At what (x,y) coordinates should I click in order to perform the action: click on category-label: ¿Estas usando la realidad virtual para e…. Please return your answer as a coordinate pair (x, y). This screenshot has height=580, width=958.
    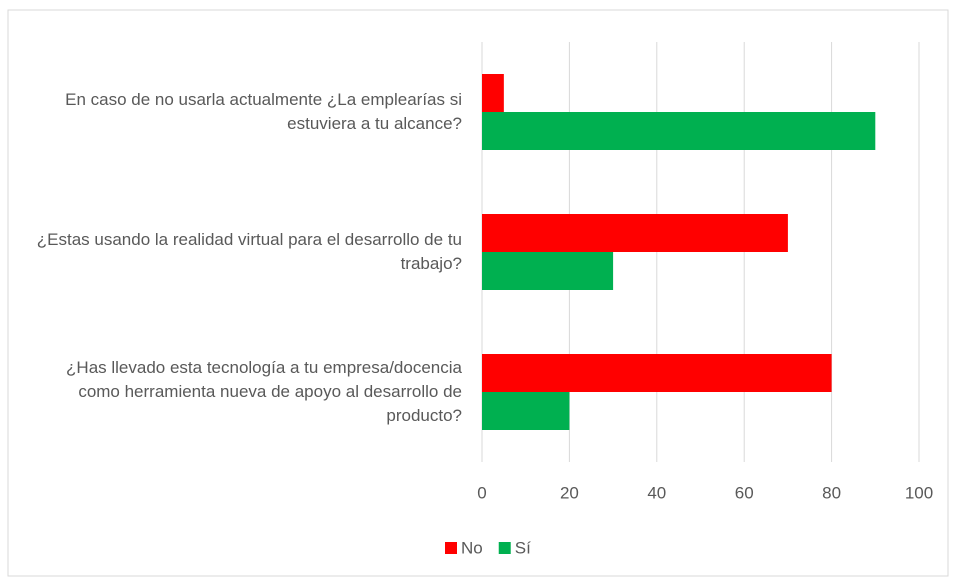
    Looking at the image, I should click on (249, 251).